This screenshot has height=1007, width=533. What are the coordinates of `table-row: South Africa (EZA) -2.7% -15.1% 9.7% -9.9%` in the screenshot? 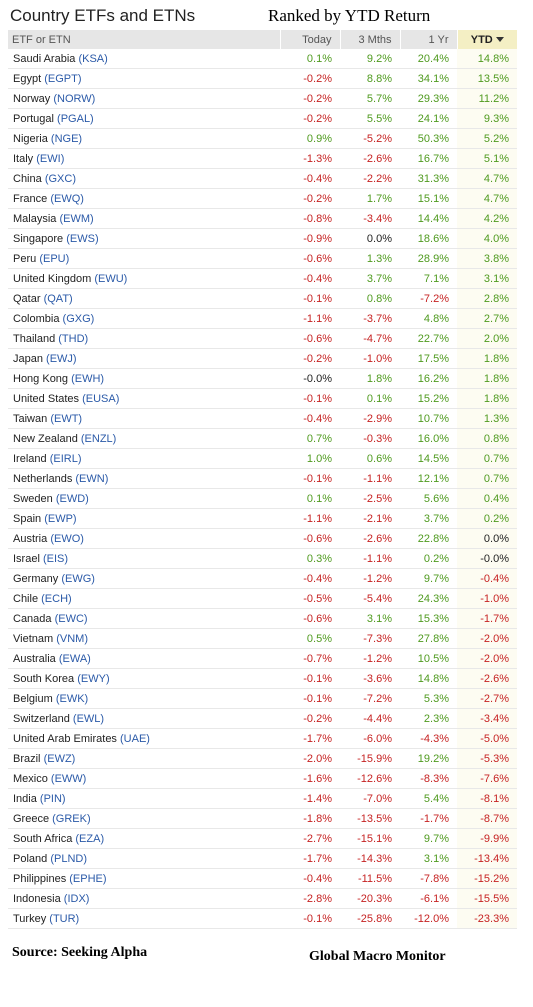 It's located at (262, 838).